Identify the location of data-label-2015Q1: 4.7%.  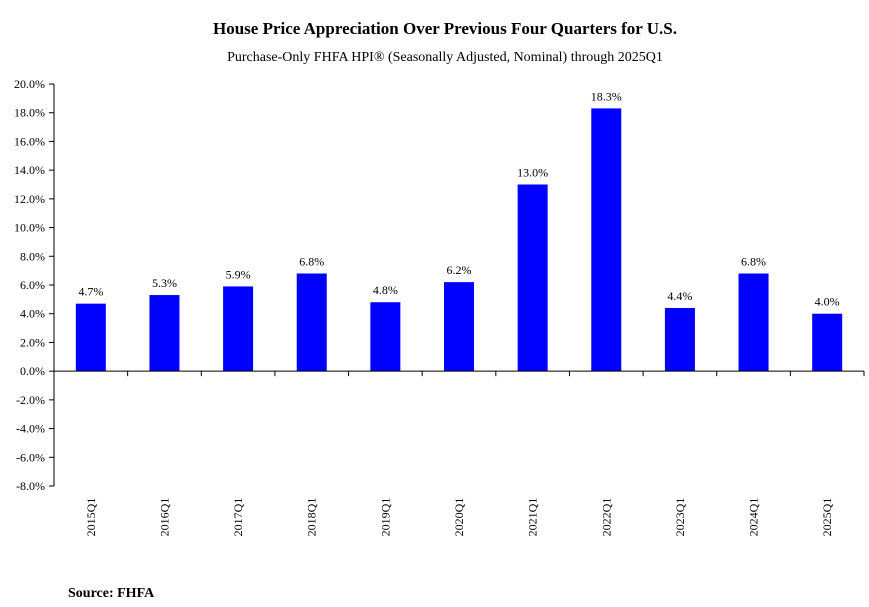
(90, 292).